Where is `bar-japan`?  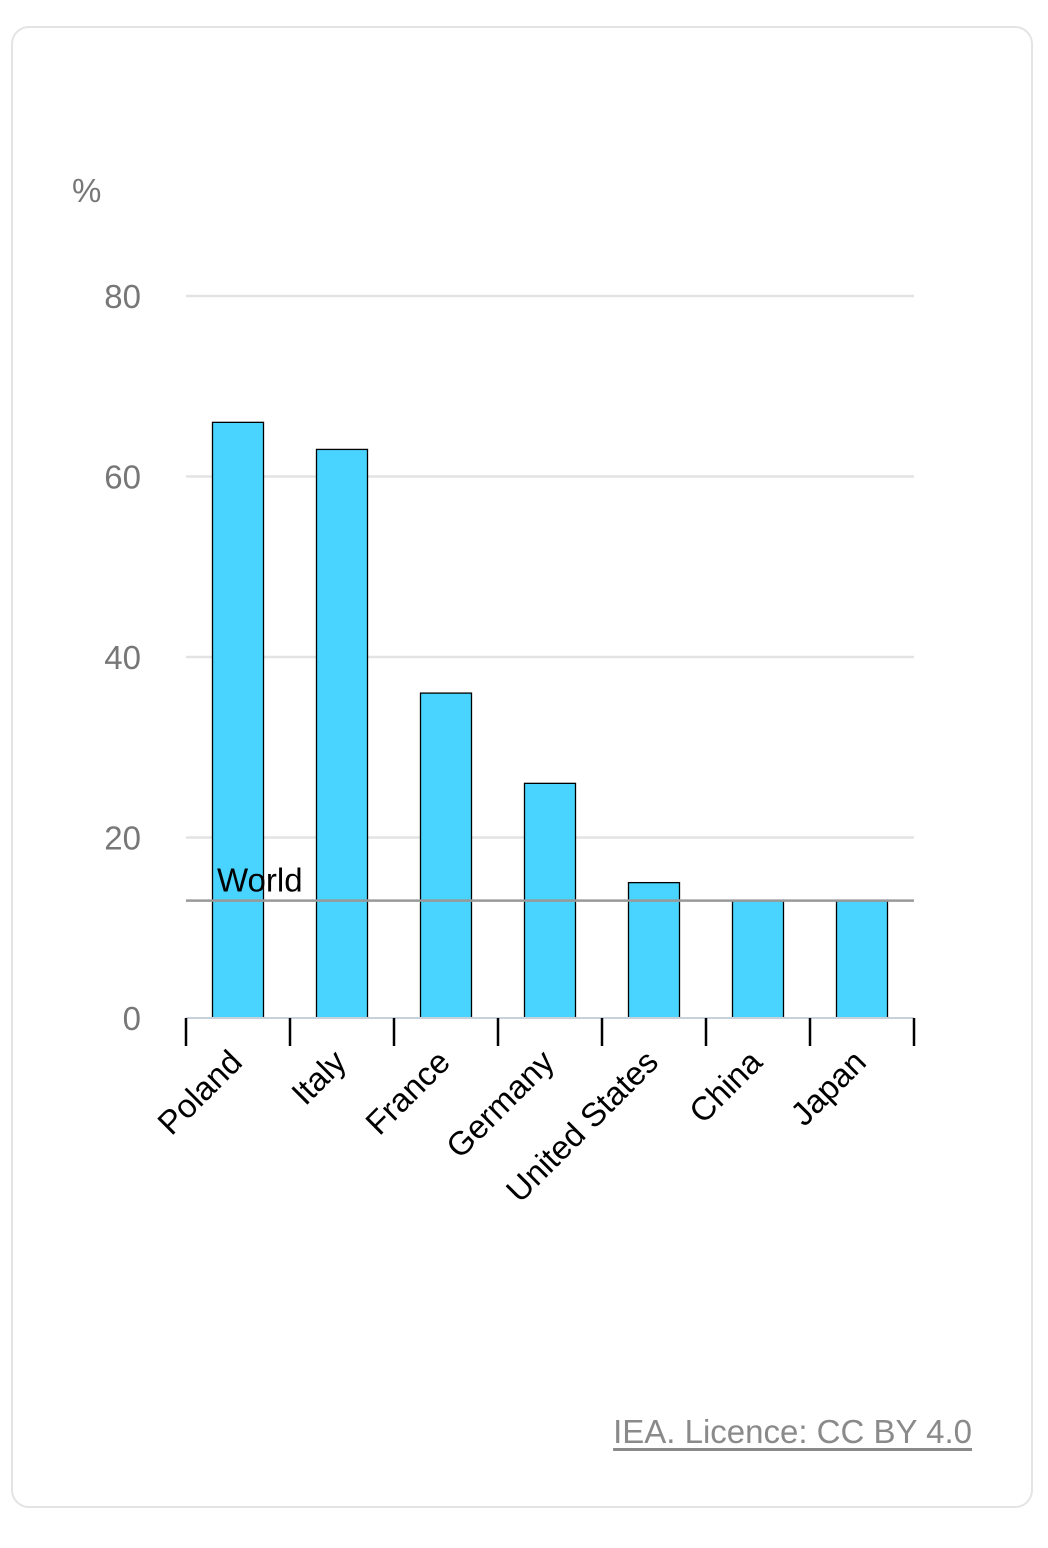
bar-japan is located at coordinates (862, 959).